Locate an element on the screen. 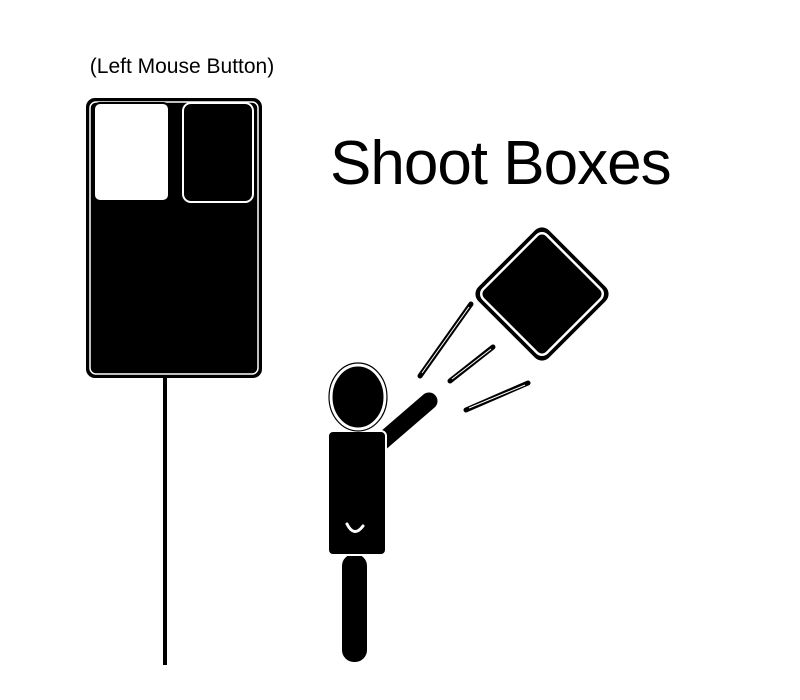  mouse-caption: (Left Mouse Button) is located at coordinates (182, 66).